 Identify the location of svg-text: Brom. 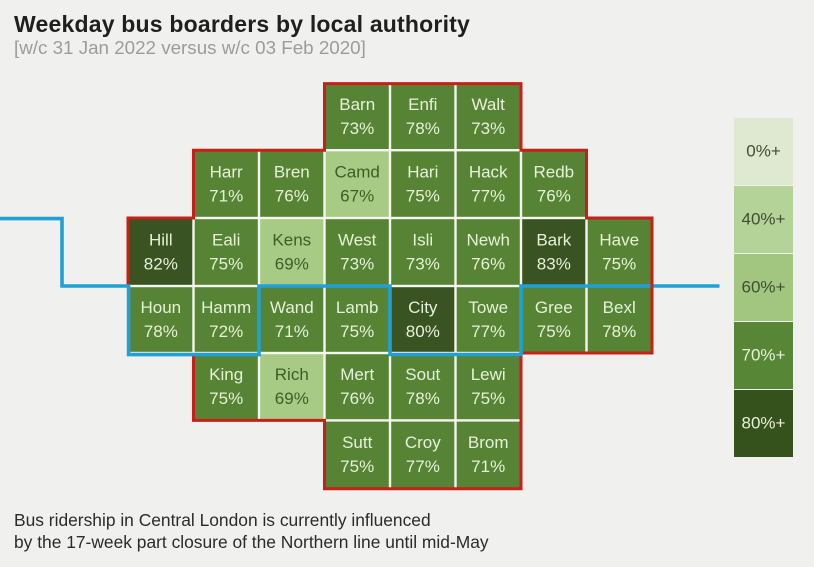
(488, 442).